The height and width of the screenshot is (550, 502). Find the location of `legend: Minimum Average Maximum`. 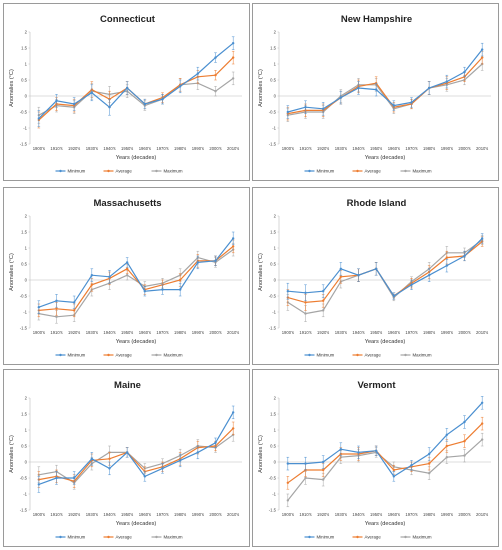

legend: Minimum Average Maximum is located at coordinates (368, 355).